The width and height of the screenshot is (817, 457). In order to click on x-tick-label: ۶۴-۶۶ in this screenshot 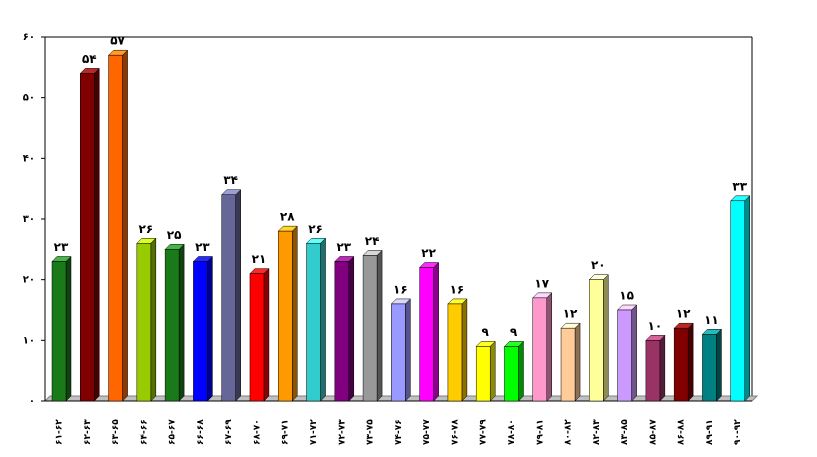, I will do `click(144, 432)`.